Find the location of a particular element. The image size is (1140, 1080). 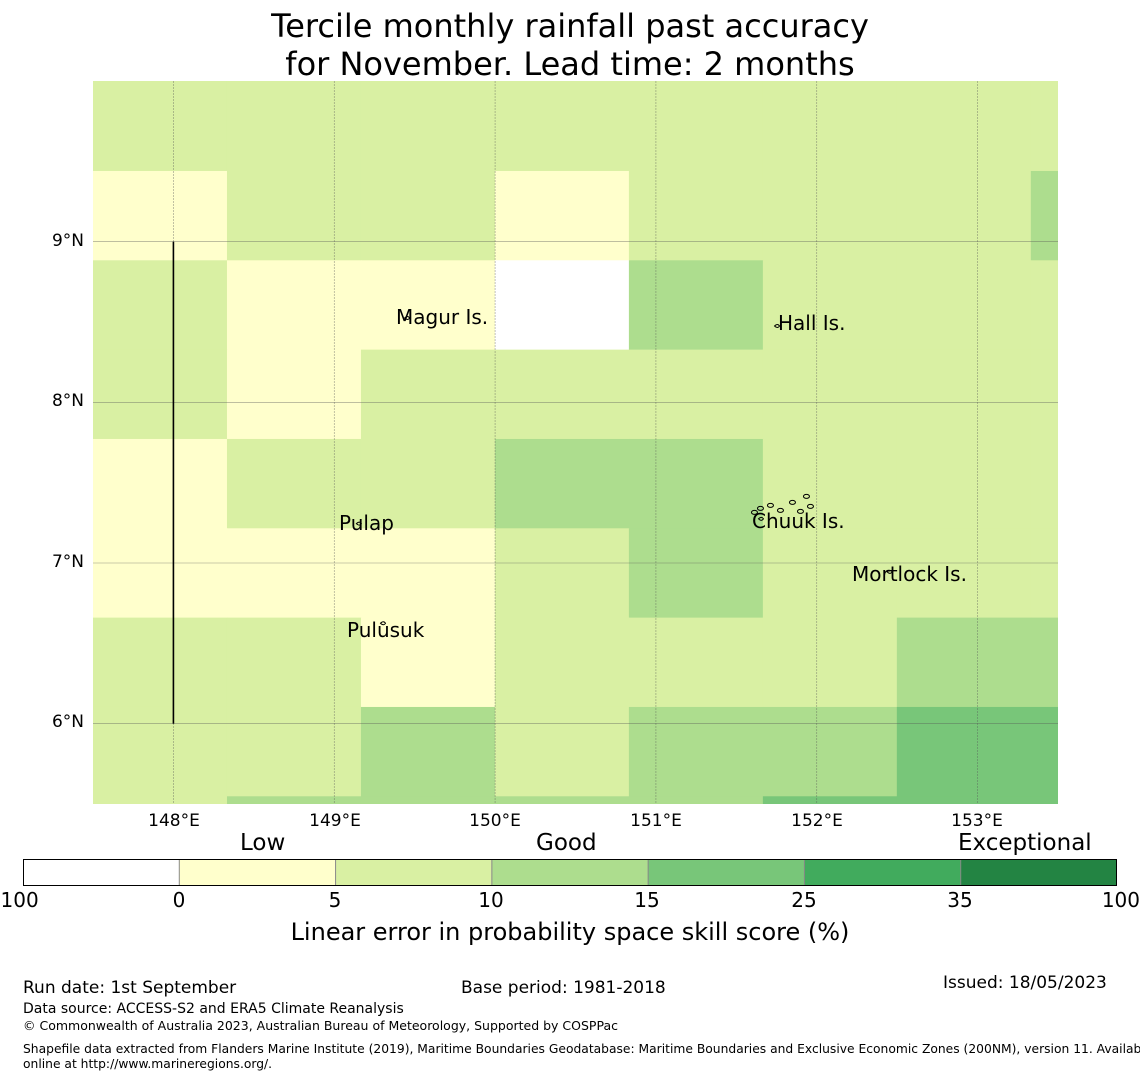

place-label-chuuk: Chuuk Is. is located at coordinates (798, 521).